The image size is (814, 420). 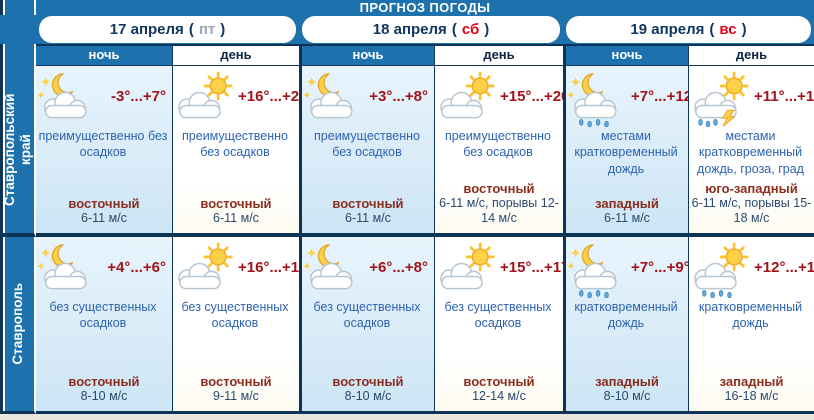 What do you see at coordinates (722, 270) in the screenshot?
I see `sun-cloud-rain-icon` at bounding box center [722, 270].